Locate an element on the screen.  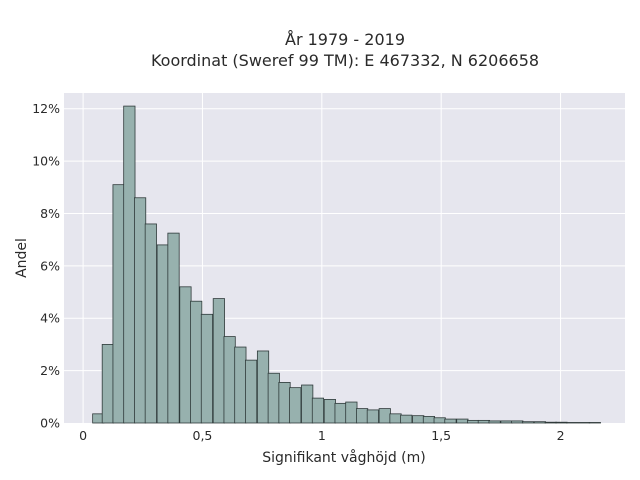
y-tick-label: 8% is located at coordinates (50, 213).